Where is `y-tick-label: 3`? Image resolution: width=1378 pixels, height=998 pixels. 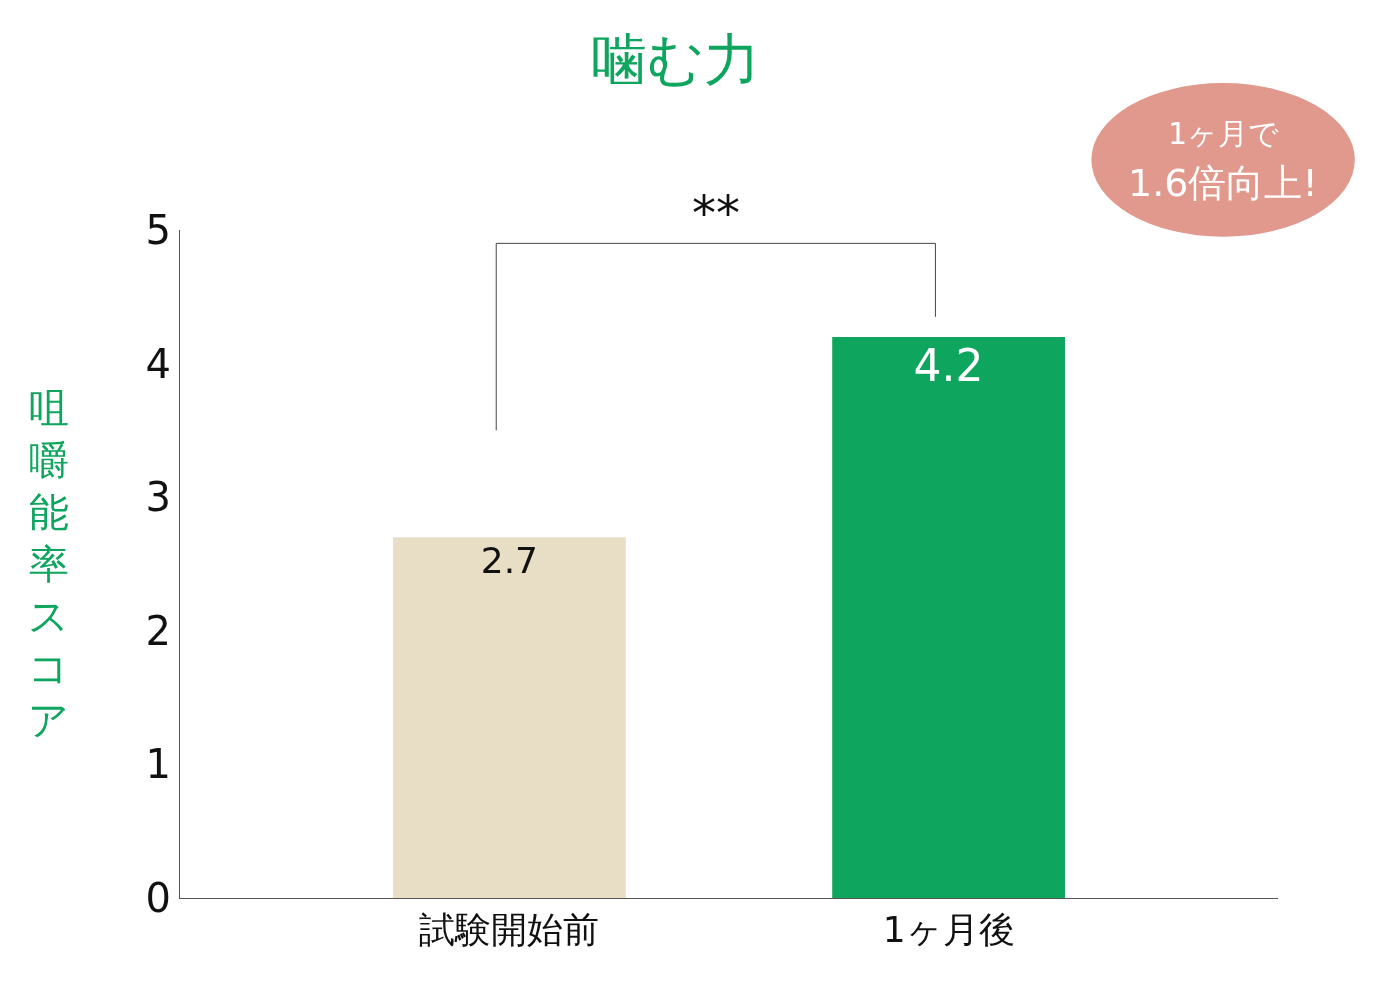
y-tick-label: 3 is located at coordinates (158, 497).